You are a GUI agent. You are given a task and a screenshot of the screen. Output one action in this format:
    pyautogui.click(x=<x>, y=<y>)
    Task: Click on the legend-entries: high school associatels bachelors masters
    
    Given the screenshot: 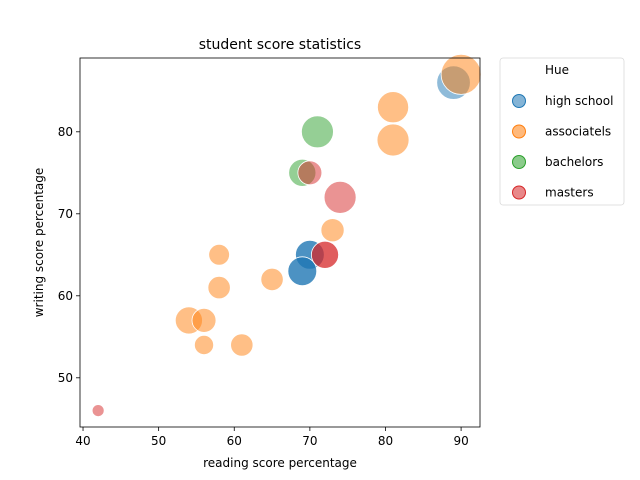 What is the action you would take?
    pyautogui.click(x=562, y=147)
    